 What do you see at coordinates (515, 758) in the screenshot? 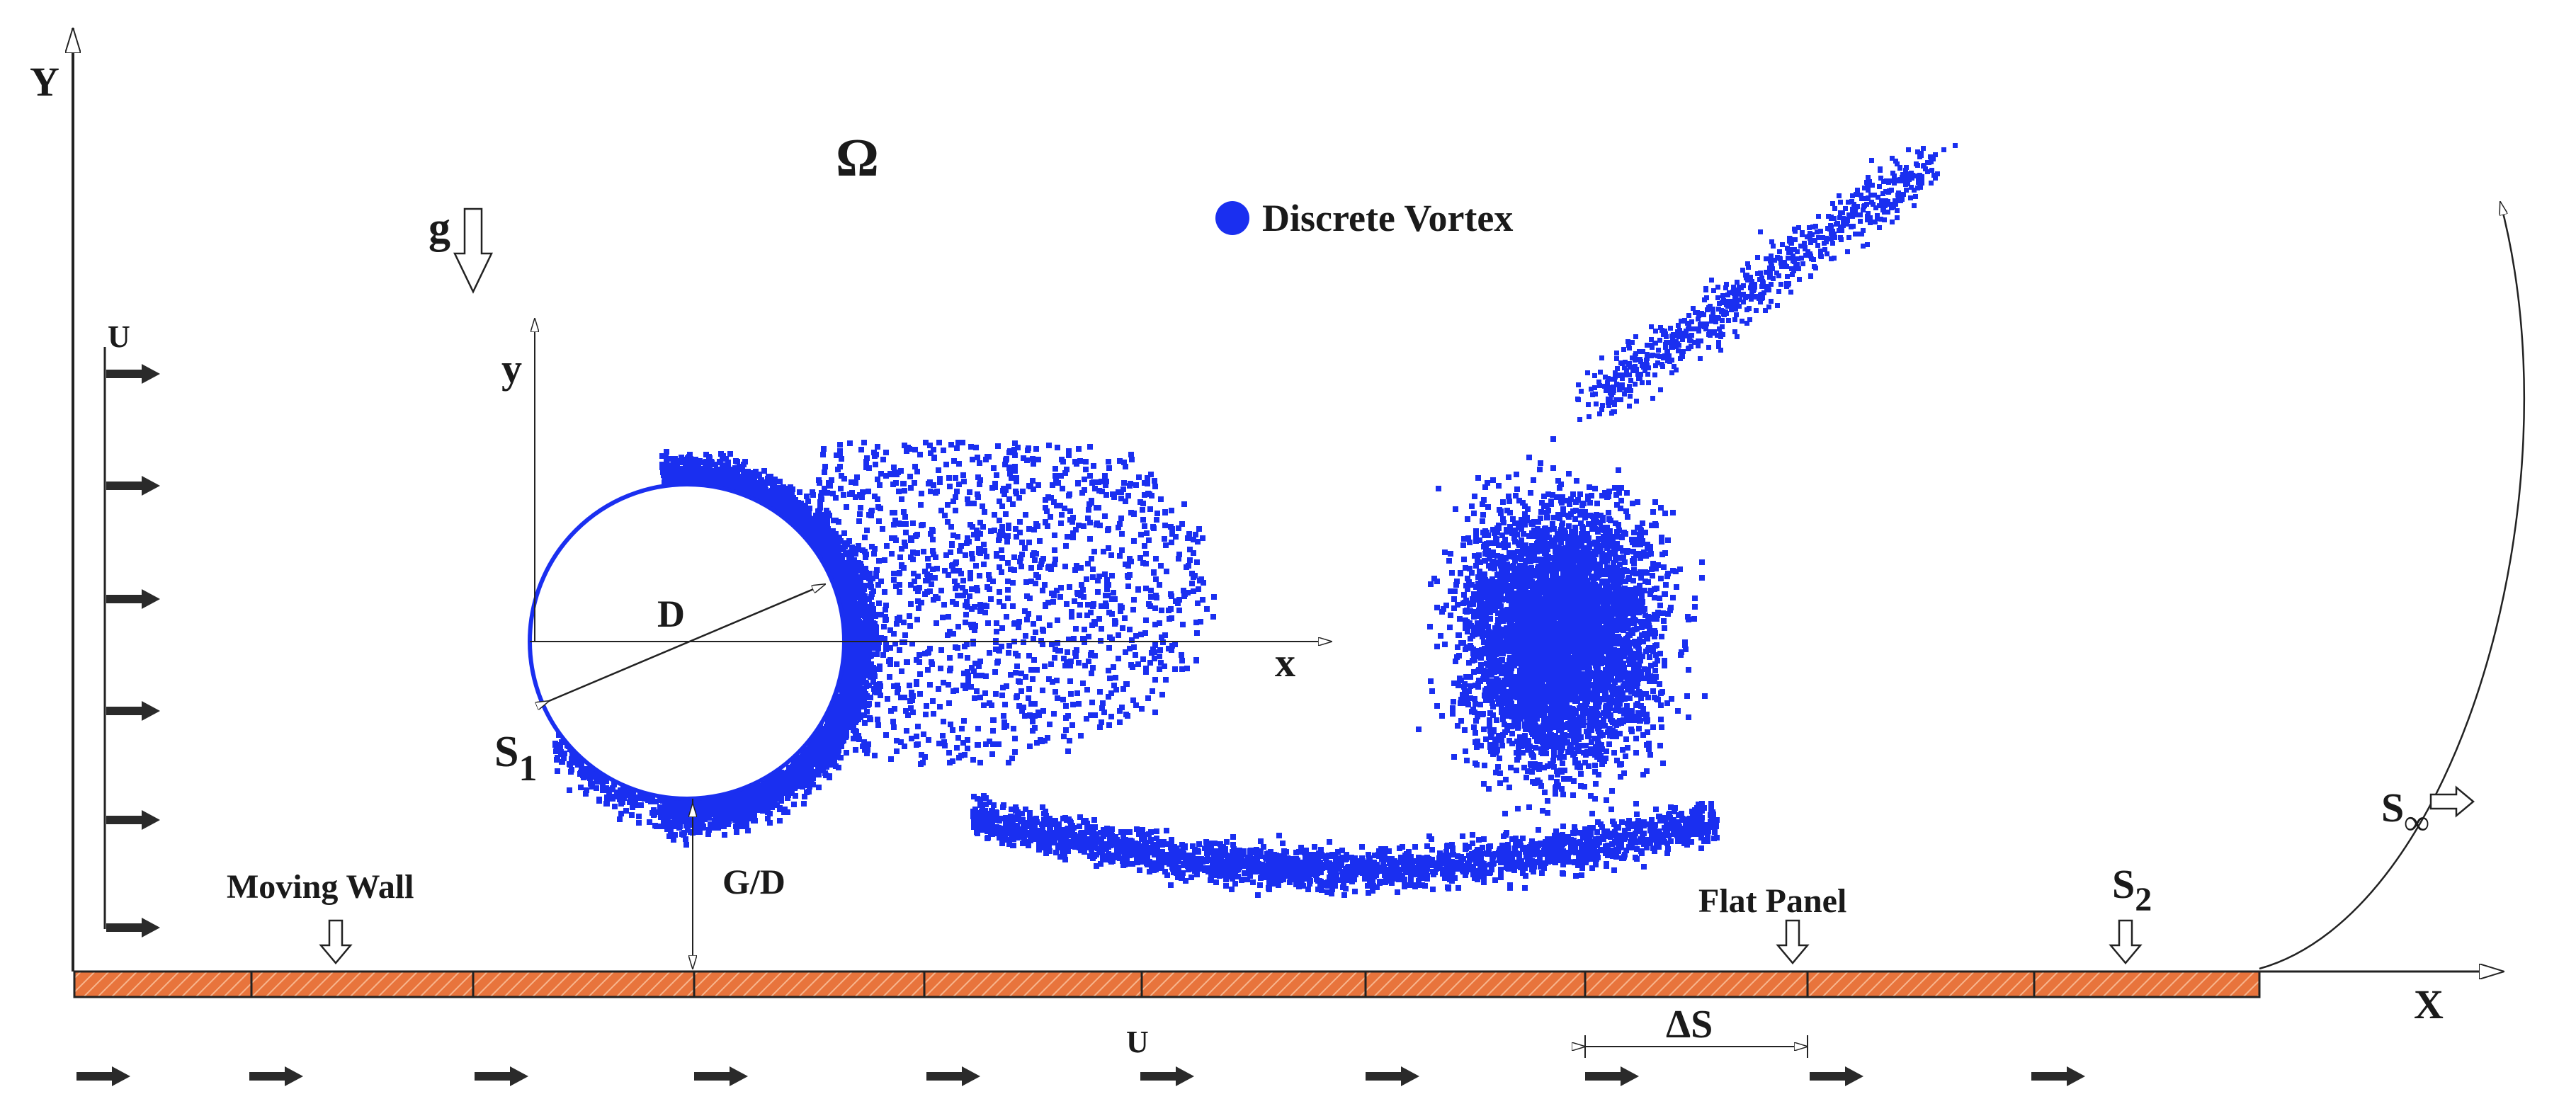
I see `cylinder-surface-label: S1` at bounding box center [515, 758].